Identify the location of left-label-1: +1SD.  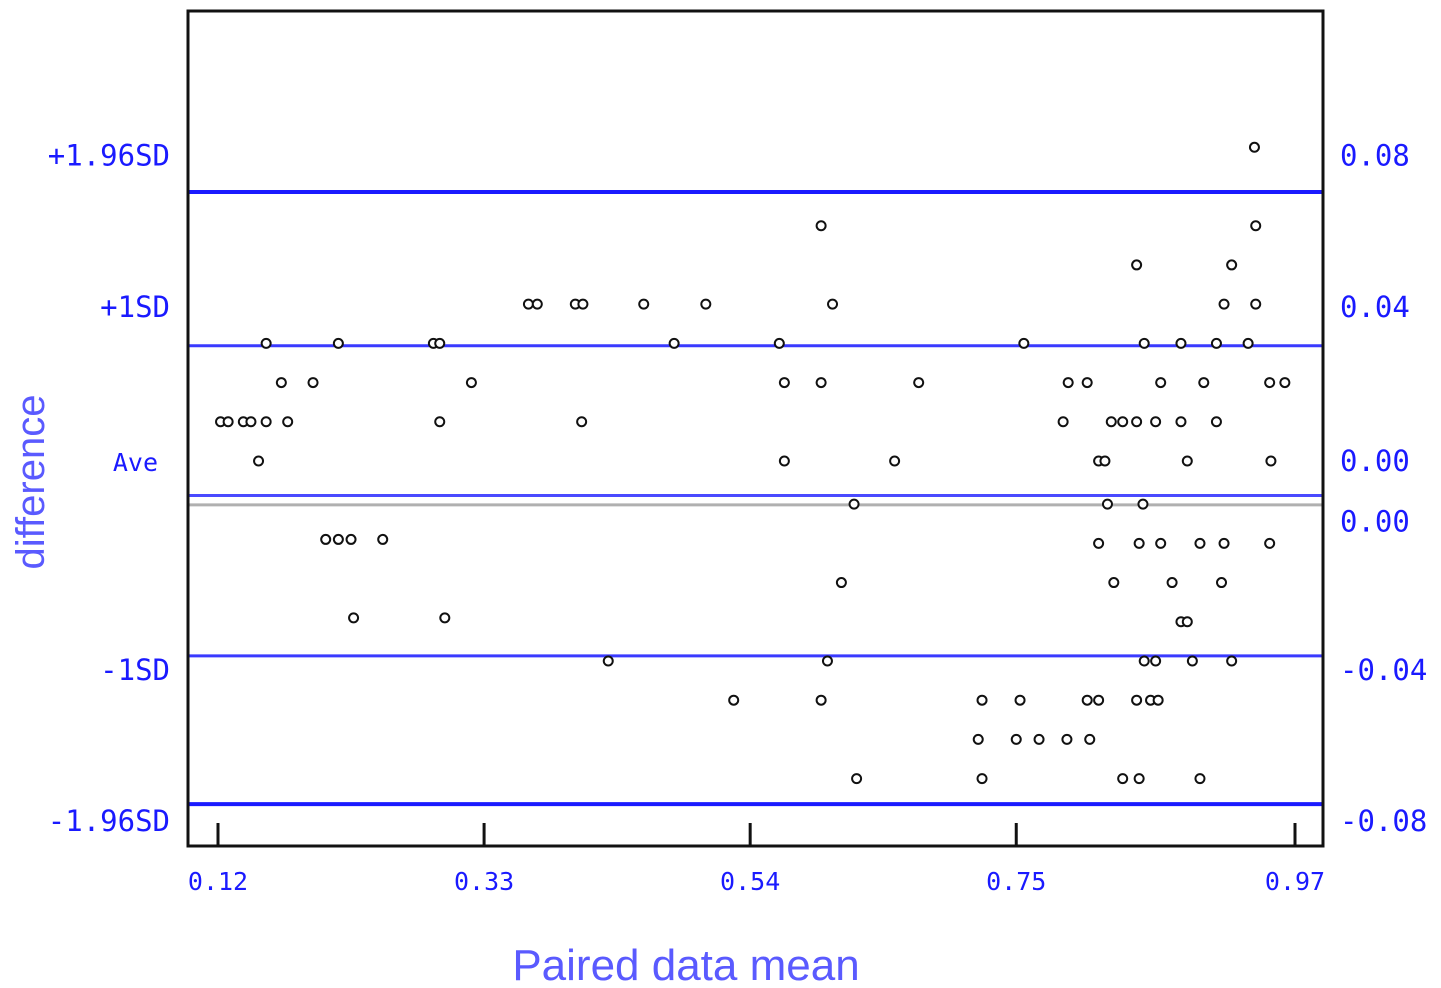
(135, 307).